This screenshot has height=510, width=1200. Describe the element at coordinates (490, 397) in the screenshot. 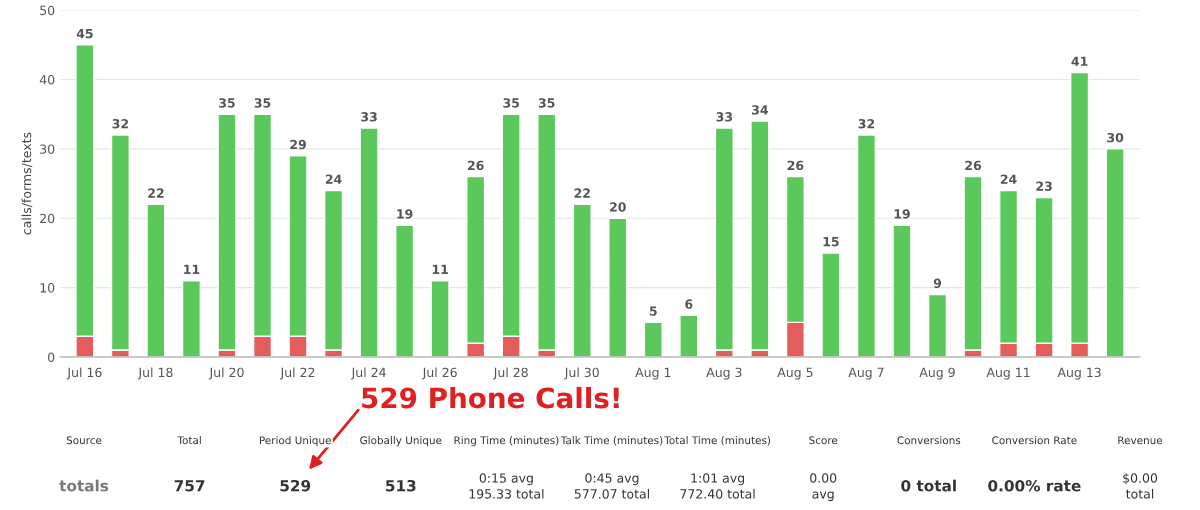

I see `text: 529 Phone Calls!` at that location.